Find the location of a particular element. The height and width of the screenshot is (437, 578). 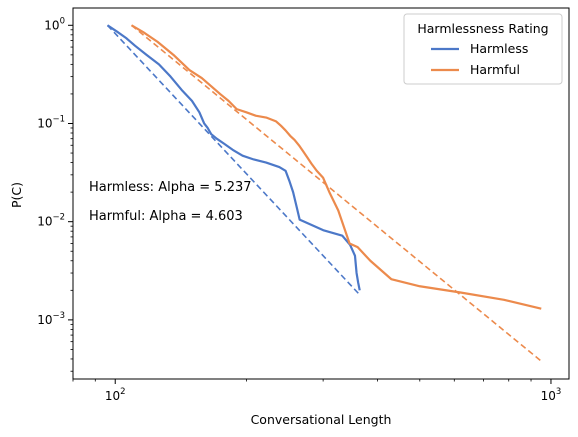

y-tick-label: 10⁰ is located at coordinates (54, 24).